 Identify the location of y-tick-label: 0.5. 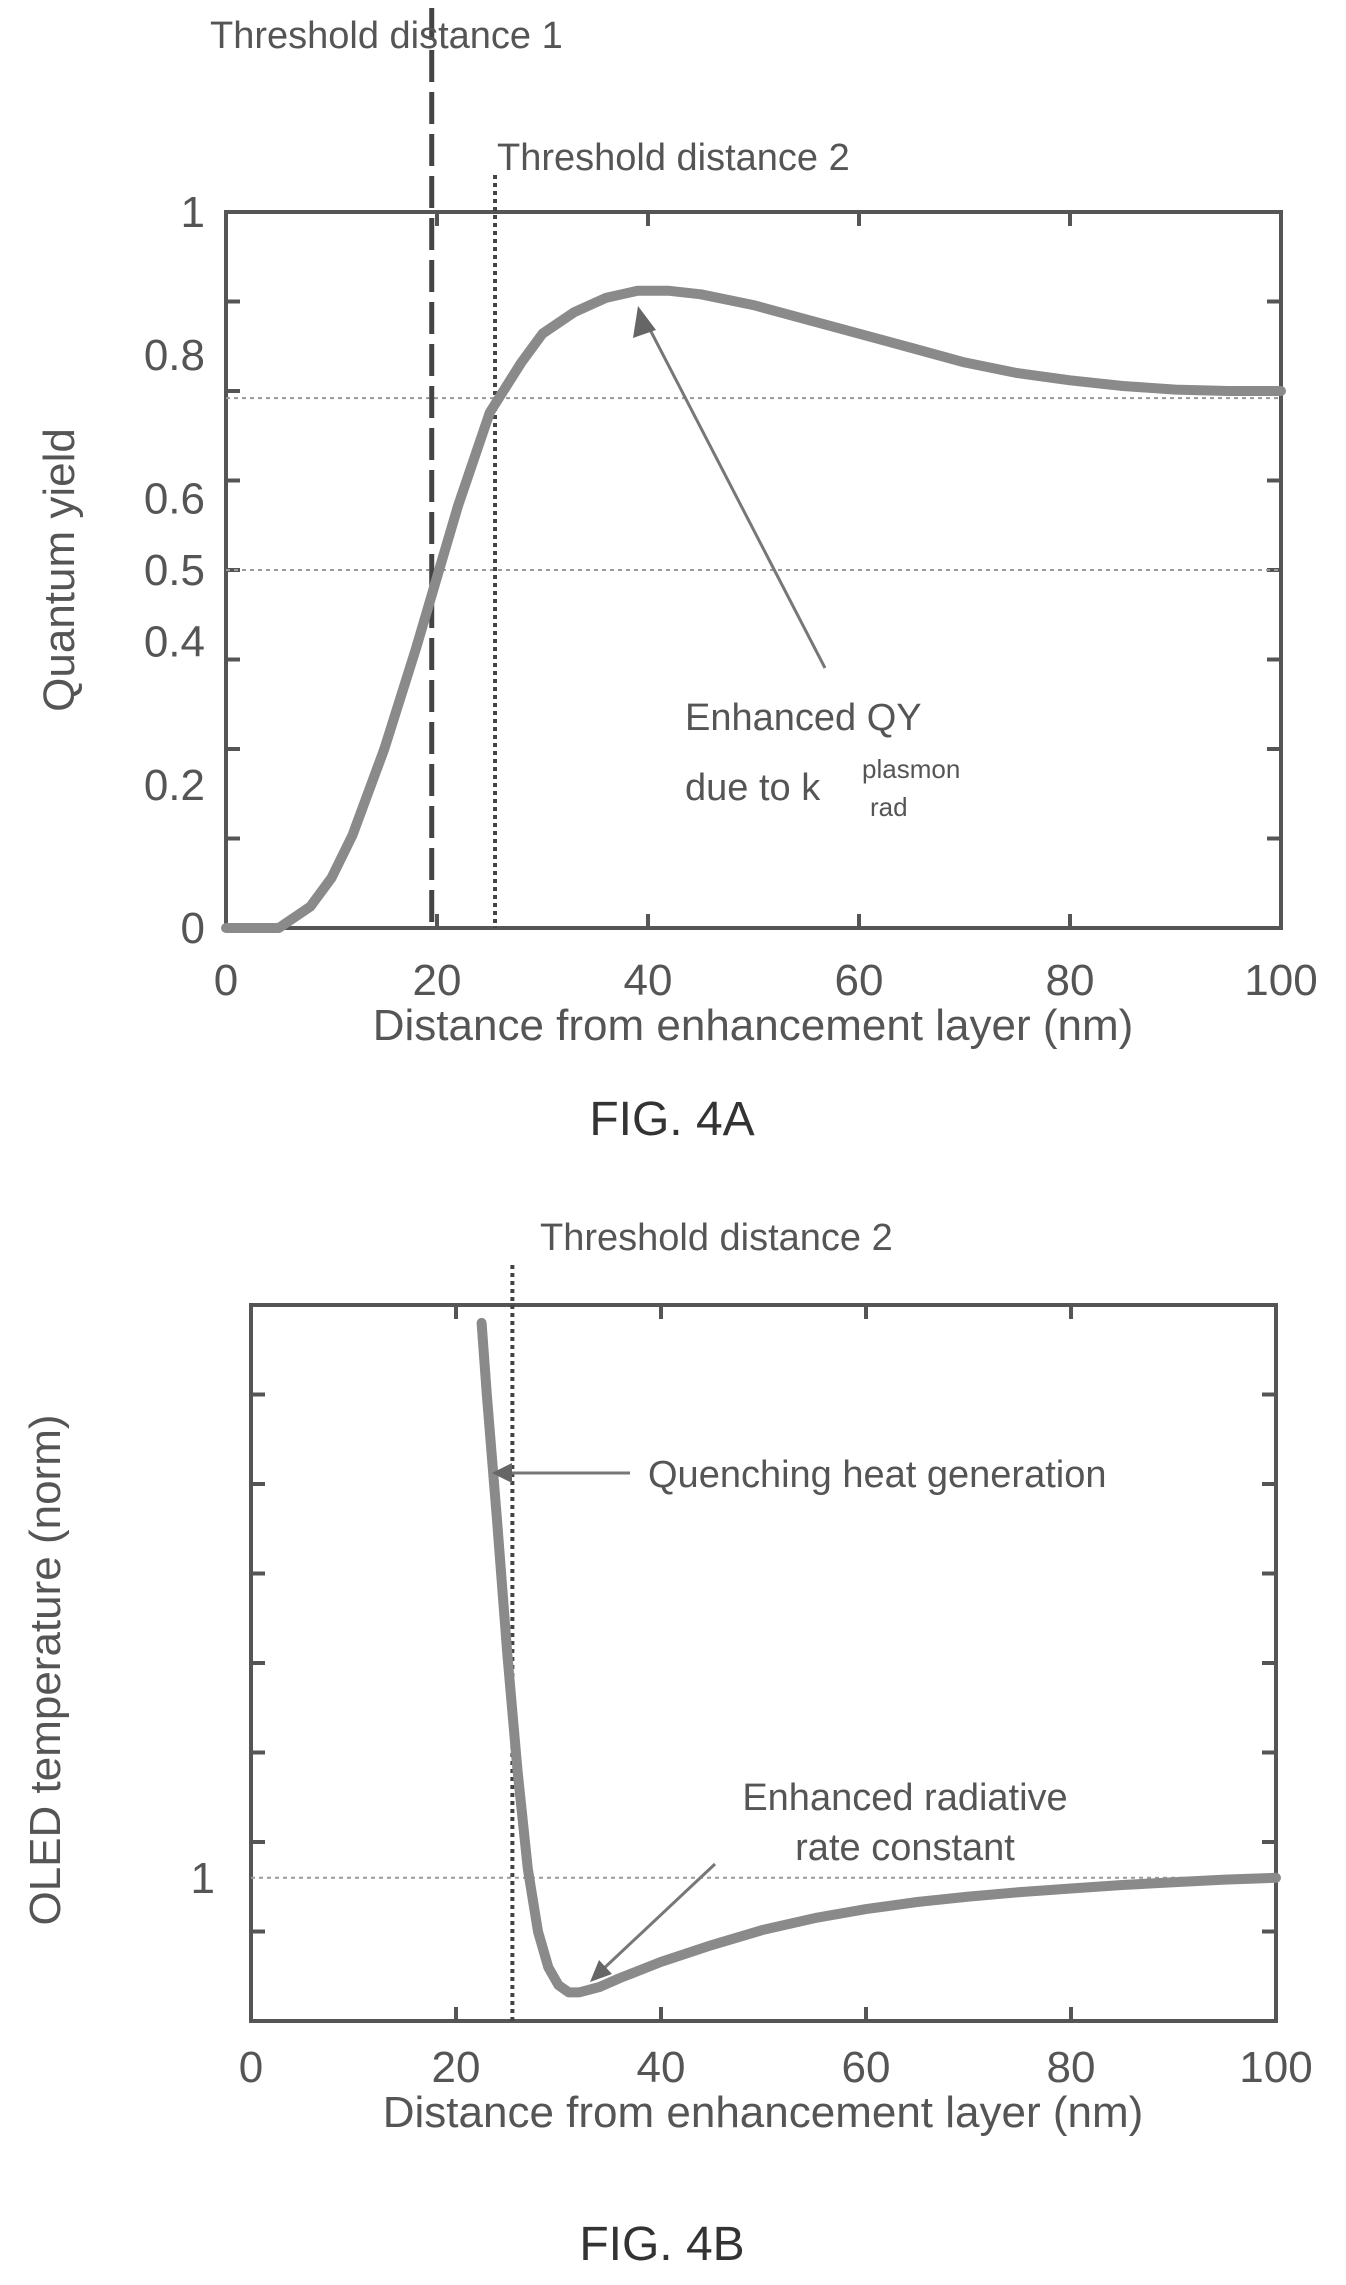
(174, 570).